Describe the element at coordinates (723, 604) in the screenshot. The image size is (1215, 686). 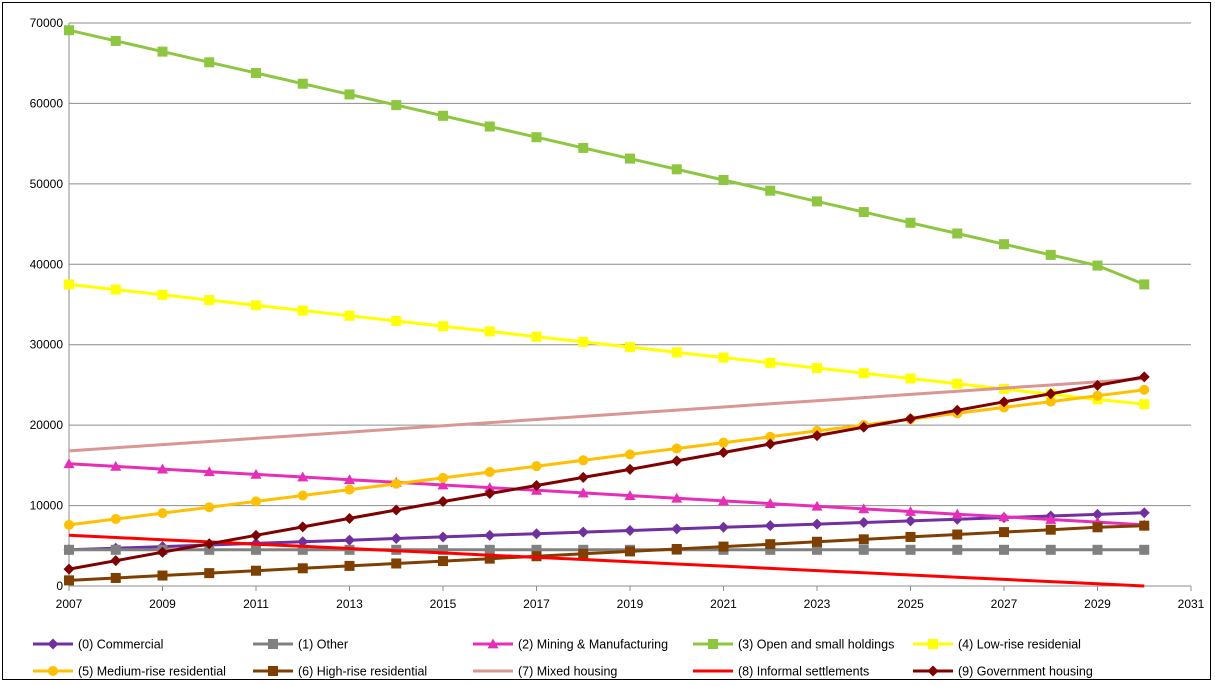
I see `x-tick-label: 2021` at that location.